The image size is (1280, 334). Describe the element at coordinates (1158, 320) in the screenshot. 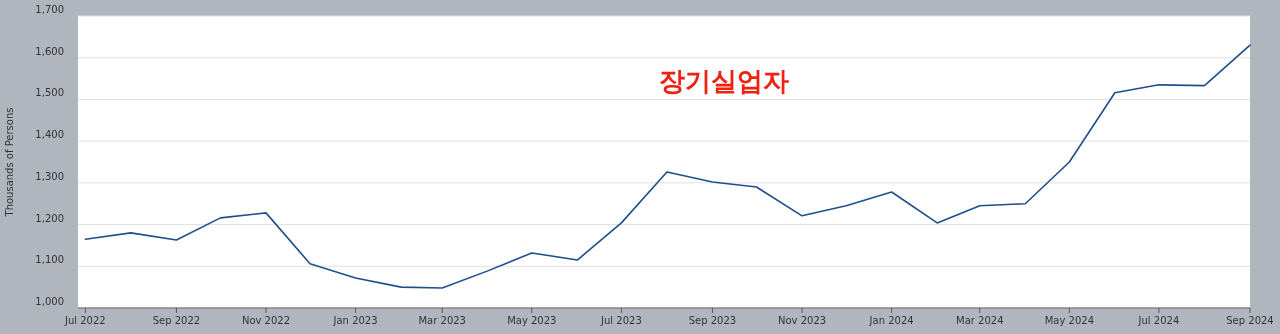

I see `x-tick-label: Jul 2024` at that location.